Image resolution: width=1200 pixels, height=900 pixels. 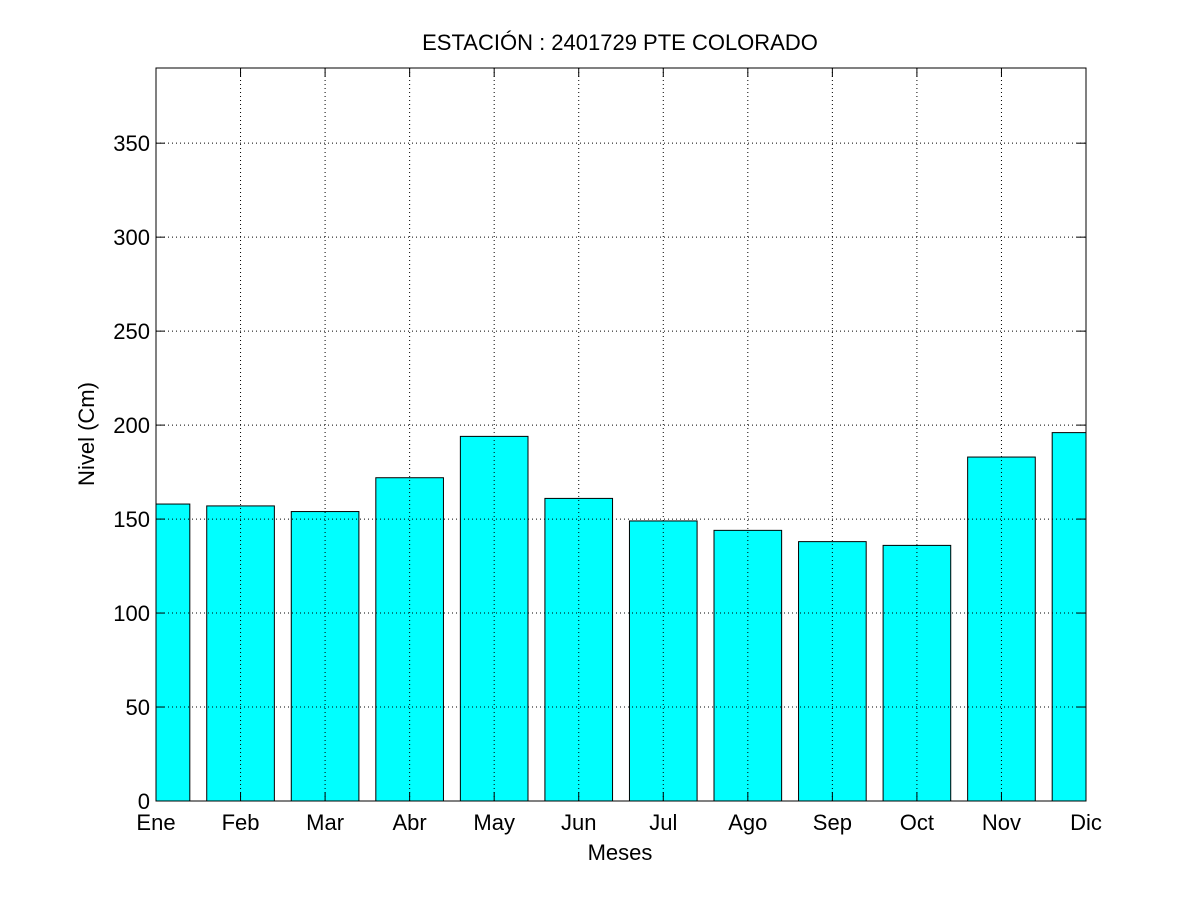 I want to click on x-tick-label-oct: Oct, so click(x=917, y=822).